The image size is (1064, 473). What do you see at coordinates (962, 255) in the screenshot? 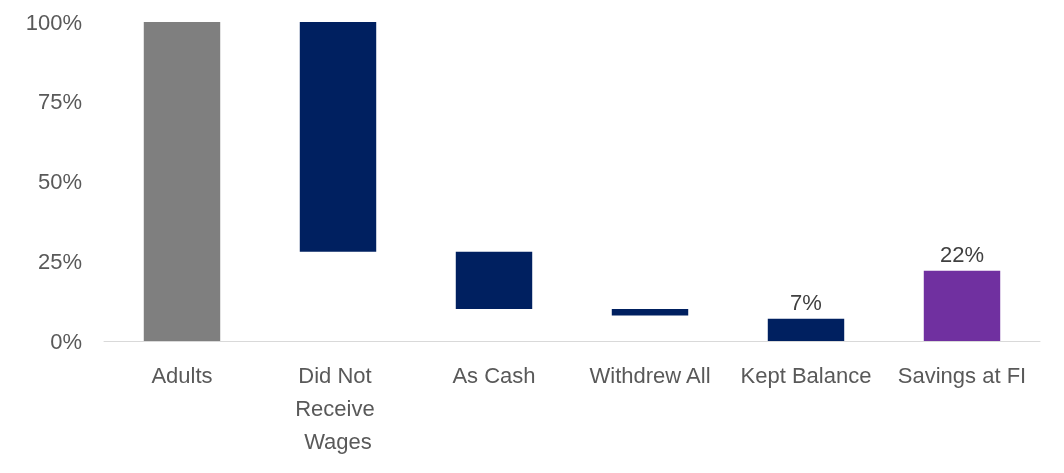
I see `data-label: 22%` at bounding box center [962, 255].